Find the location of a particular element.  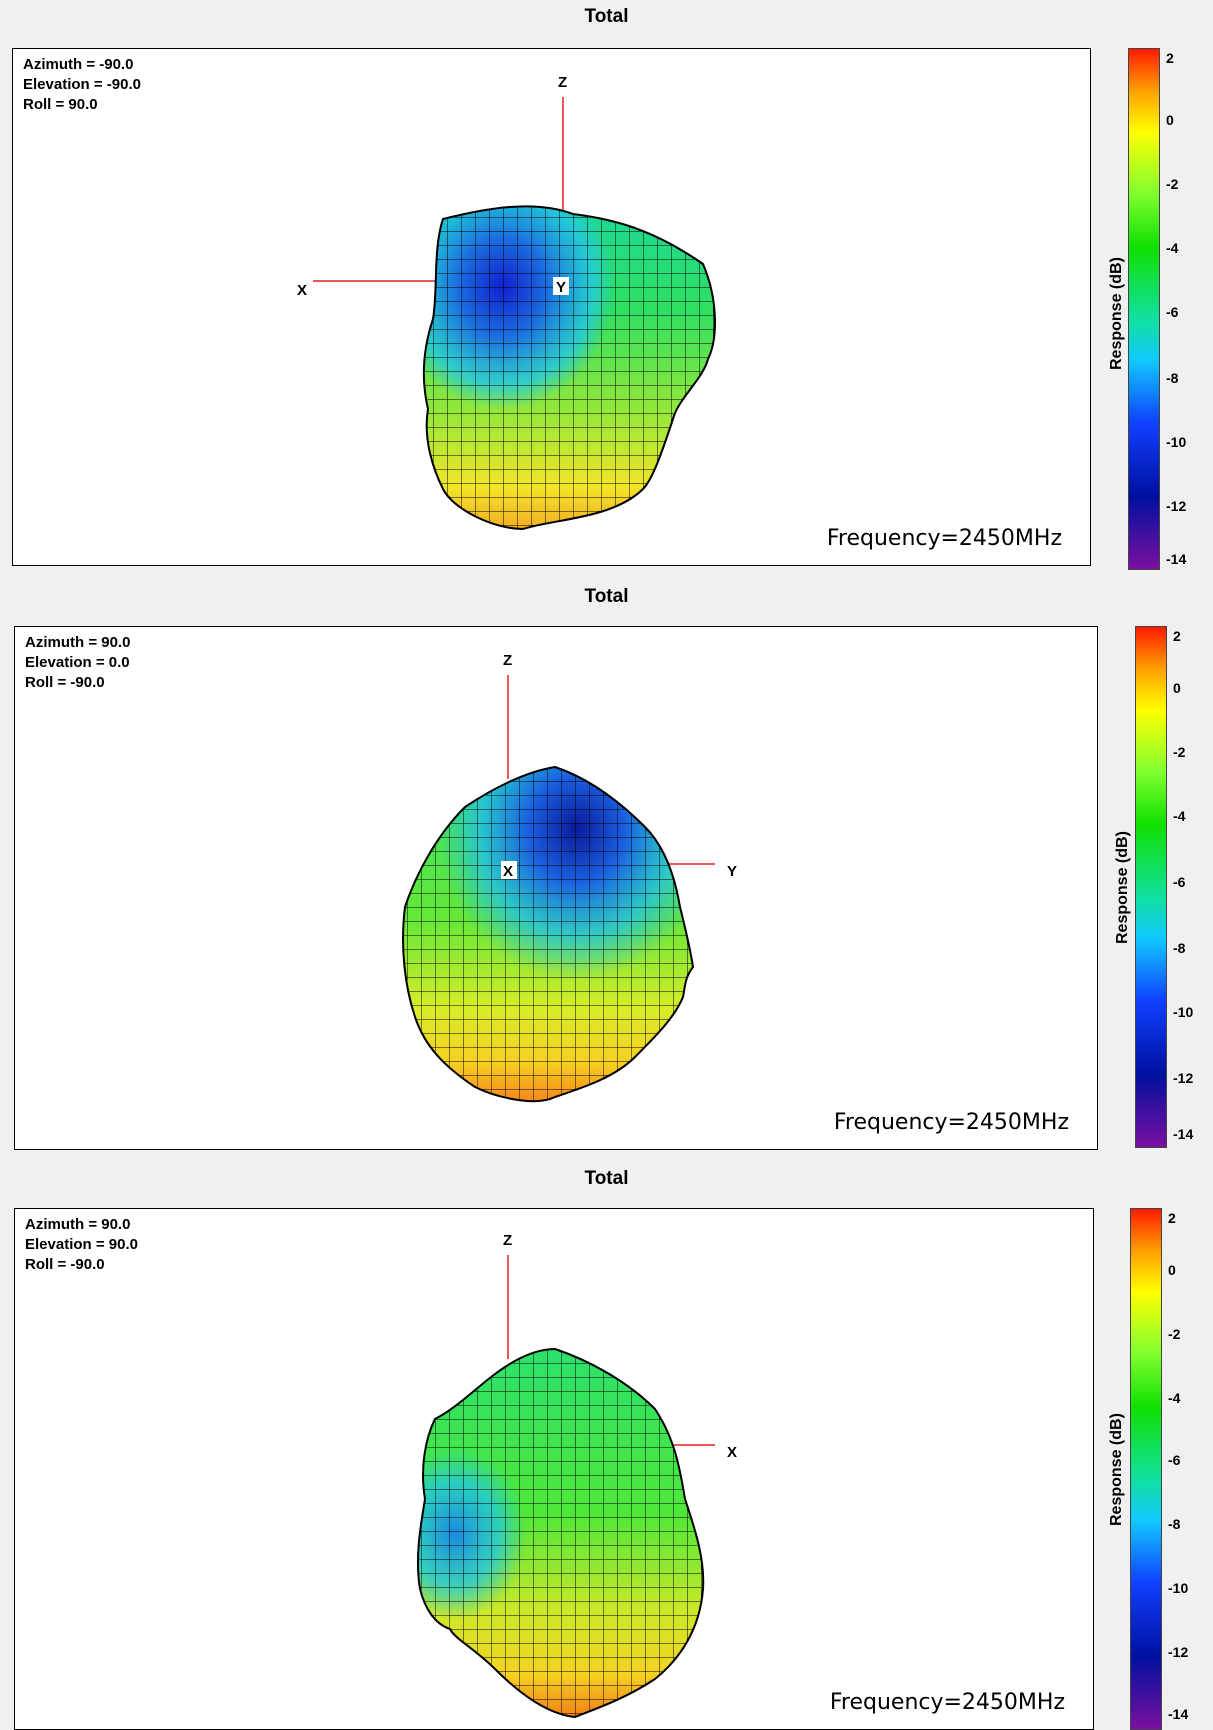

elevation-readout: Elevation = -90.0 is located at coordinates (82, 84).